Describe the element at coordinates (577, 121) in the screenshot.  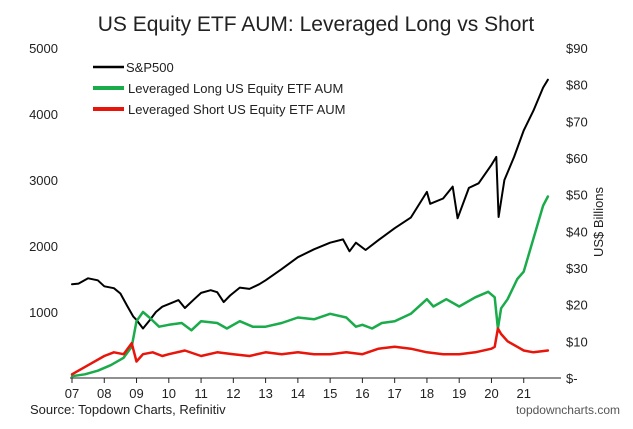
I see `right-tick-label: $70` at that location.